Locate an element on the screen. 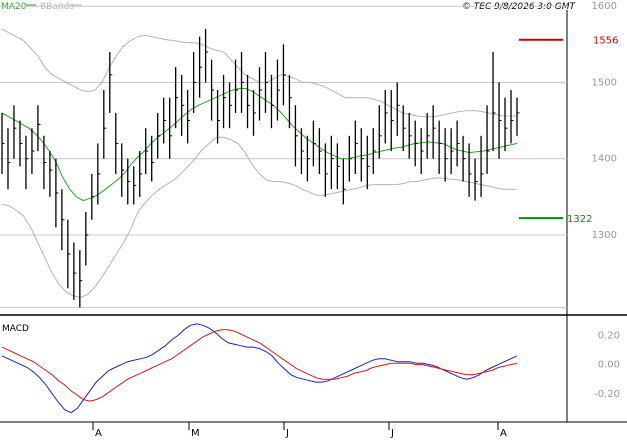 Image resolution: width=627 pixels, height=440 pixels. support-label: 1322 is located at coordinates (579, 219).